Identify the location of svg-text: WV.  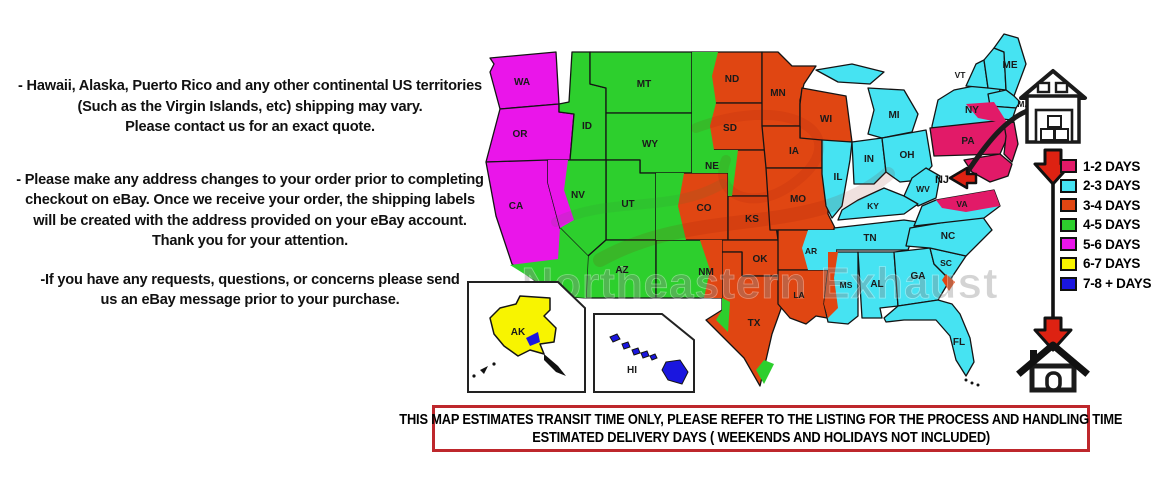
(923, 189).